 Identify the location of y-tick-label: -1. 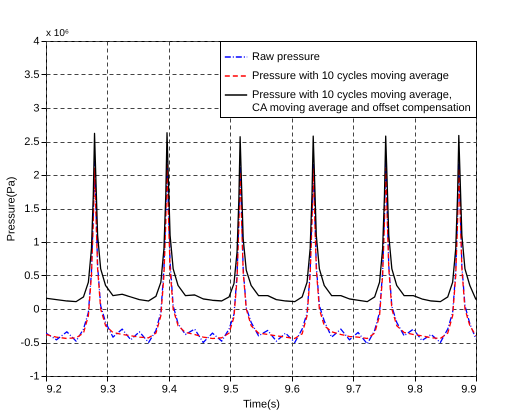
(35, 376).